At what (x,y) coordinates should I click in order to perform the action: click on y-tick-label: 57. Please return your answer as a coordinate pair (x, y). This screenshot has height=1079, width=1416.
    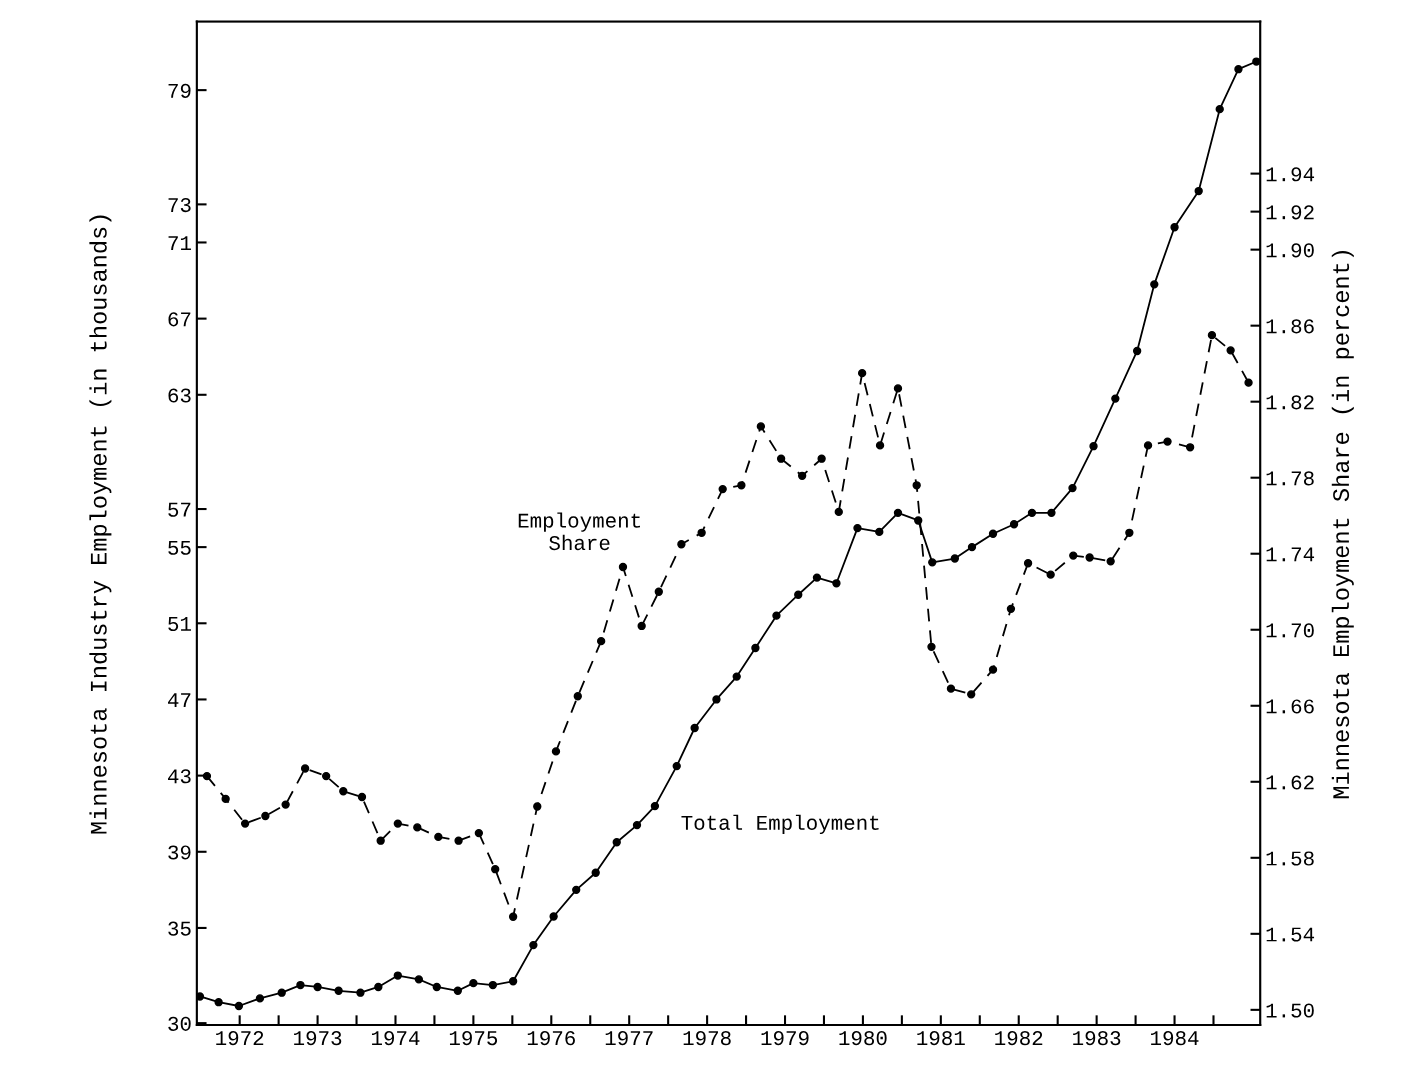
    Looking at the image, I should click on (179, 509).